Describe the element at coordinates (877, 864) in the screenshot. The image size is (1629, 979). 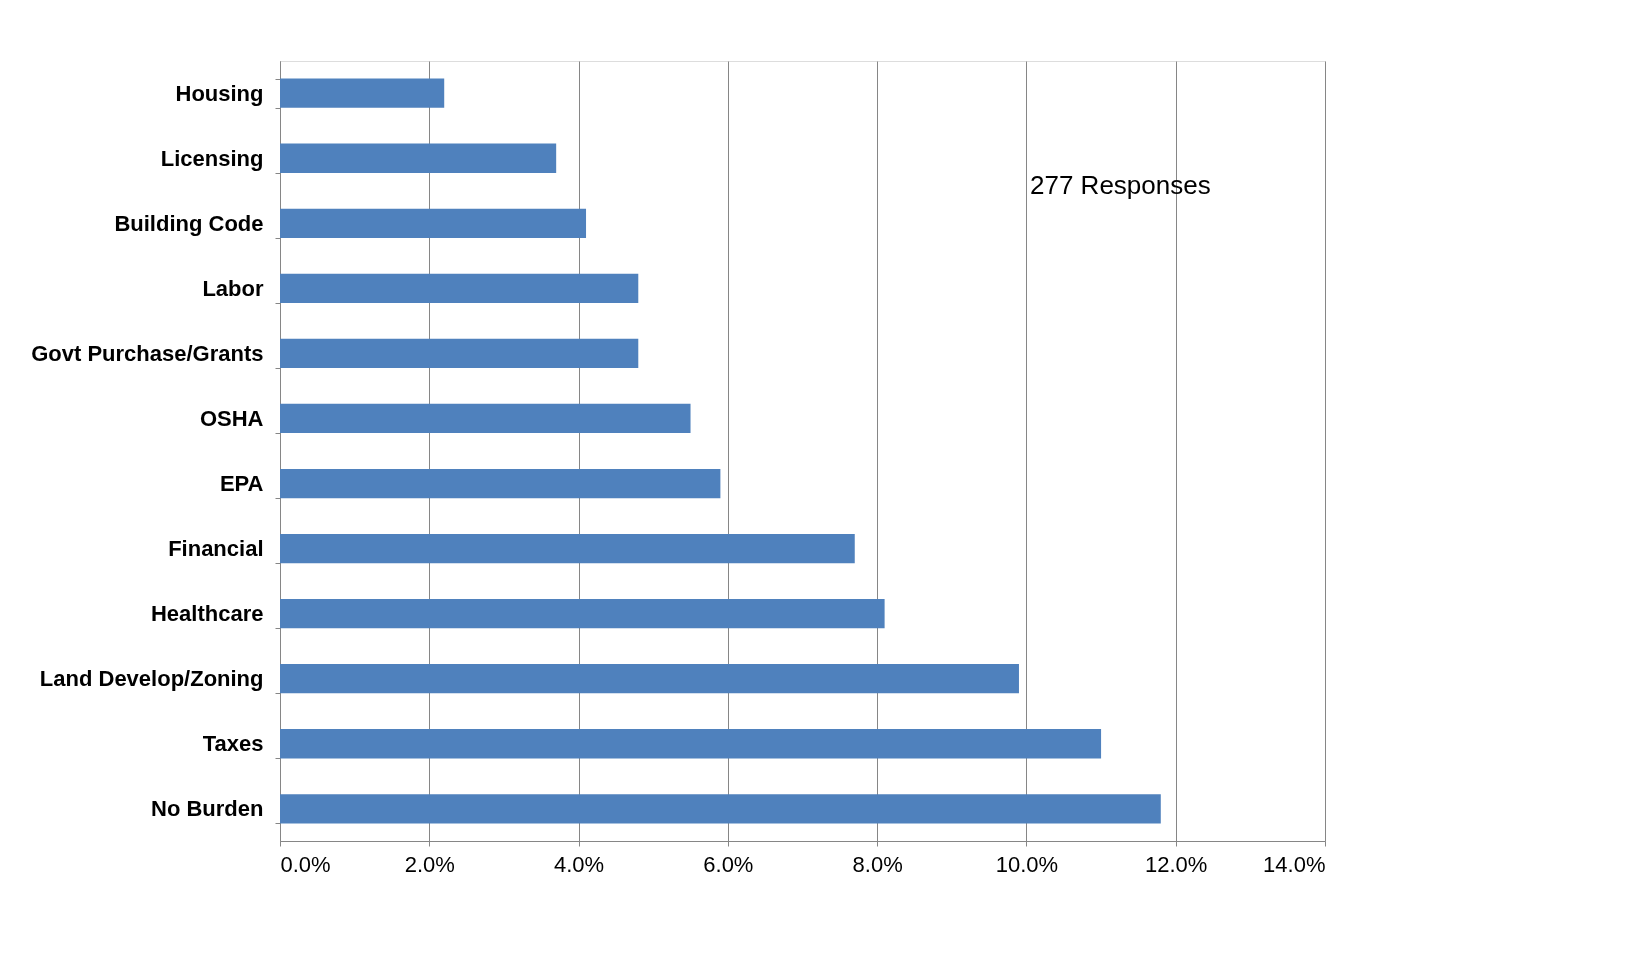
I see `x-tick-label: 8.0%` at that location.